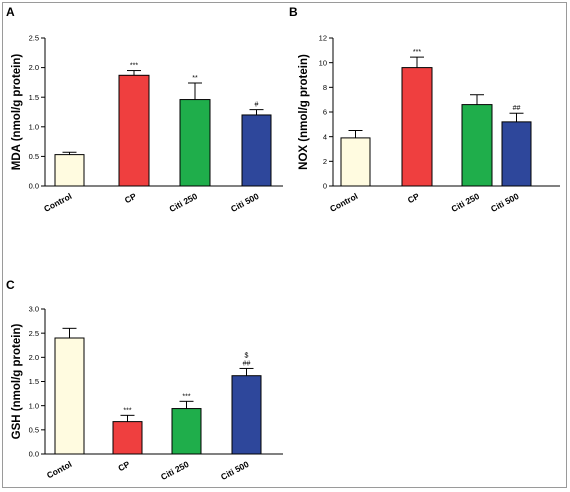 The image size is (570, 492). I want to click on category-label: Contol, so click(59, 469).